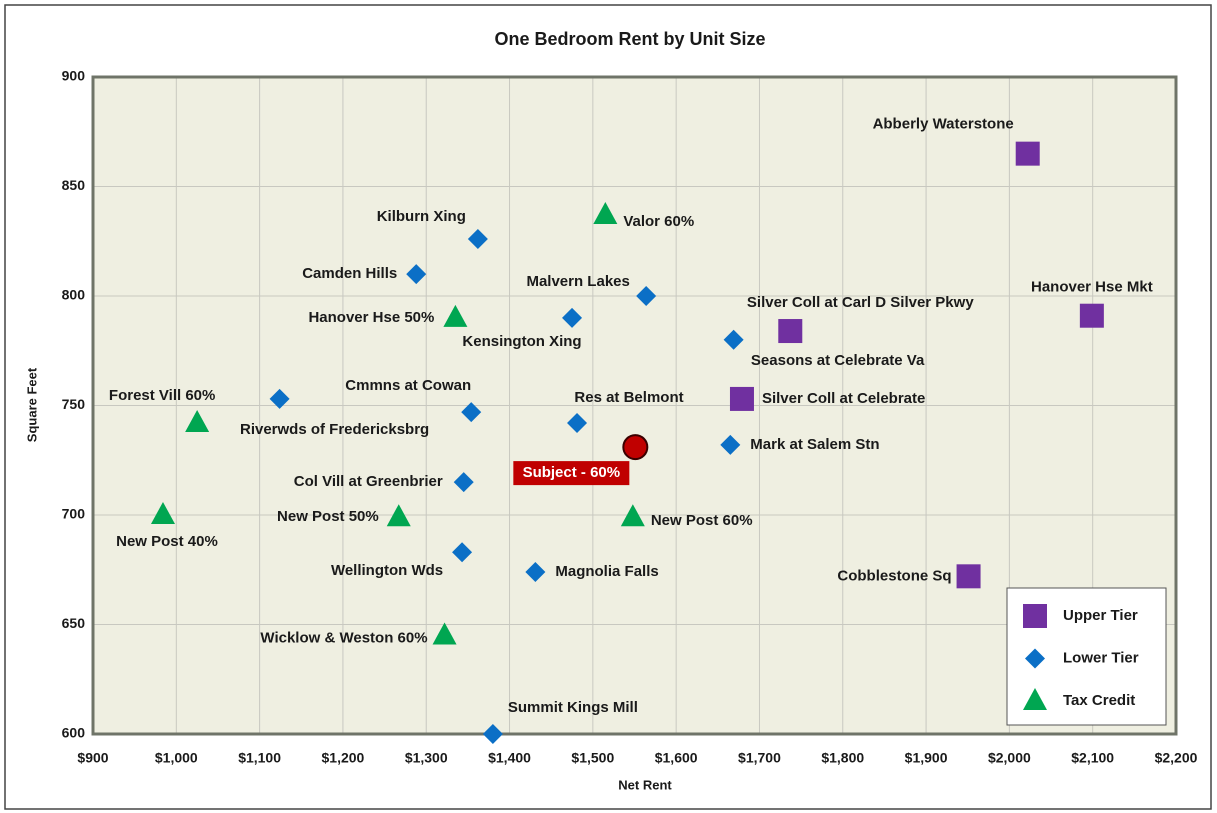 Image resolution: width=1217 pixels, height=813 pixels. What do you see at coordinates (176, 758) in the screenshot?
I see `x-tick-label: $1,000` at bounding box center [176, 758].